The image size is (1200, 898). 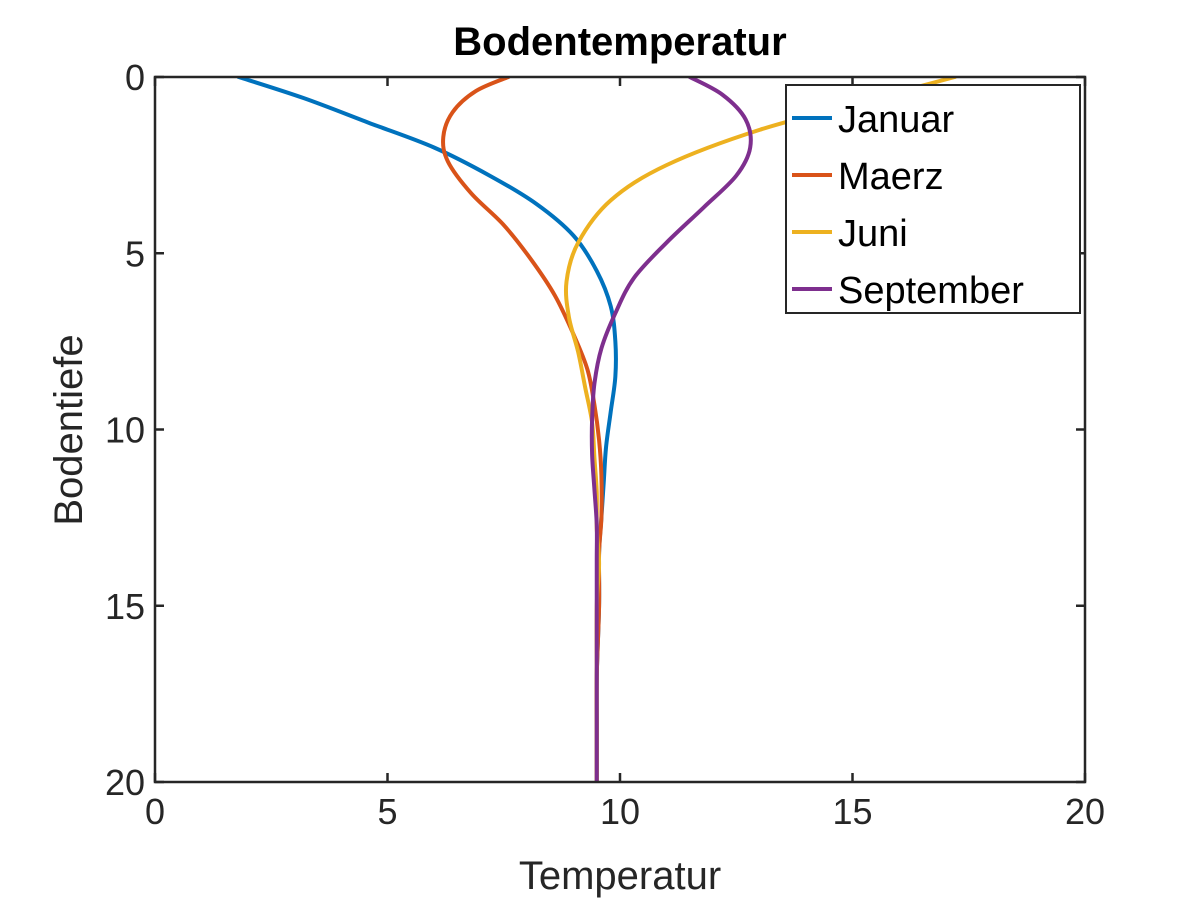 I want to click on legend-label-januar: Januar, so click(x=896, y=120).